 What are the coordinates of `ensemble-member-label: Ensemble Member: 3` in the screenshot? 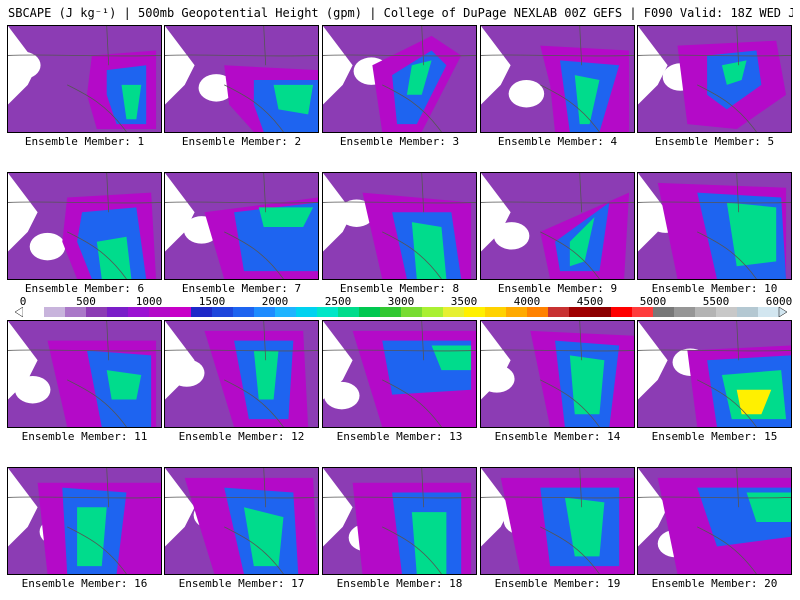 It's located at (399, 141).